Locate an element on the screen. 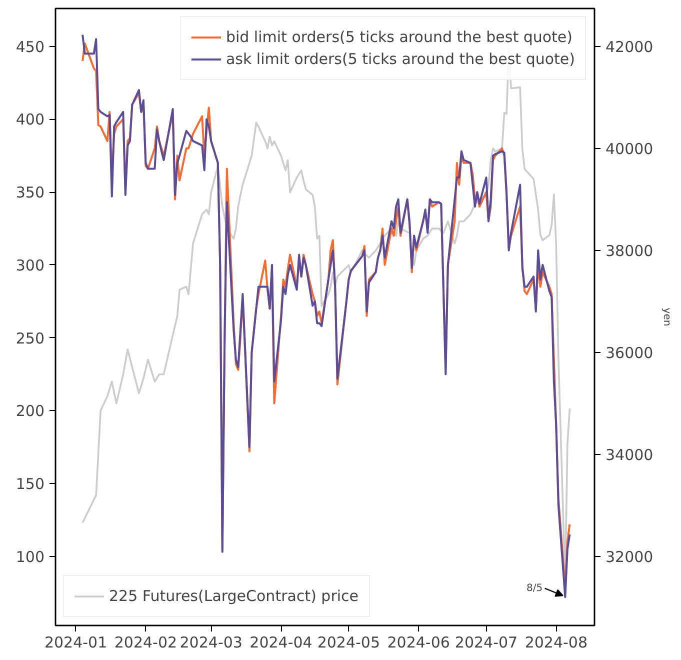 This screenshot has width=681, height=660. y2-tick-label: 32000 is located at coordinates (630, 557).